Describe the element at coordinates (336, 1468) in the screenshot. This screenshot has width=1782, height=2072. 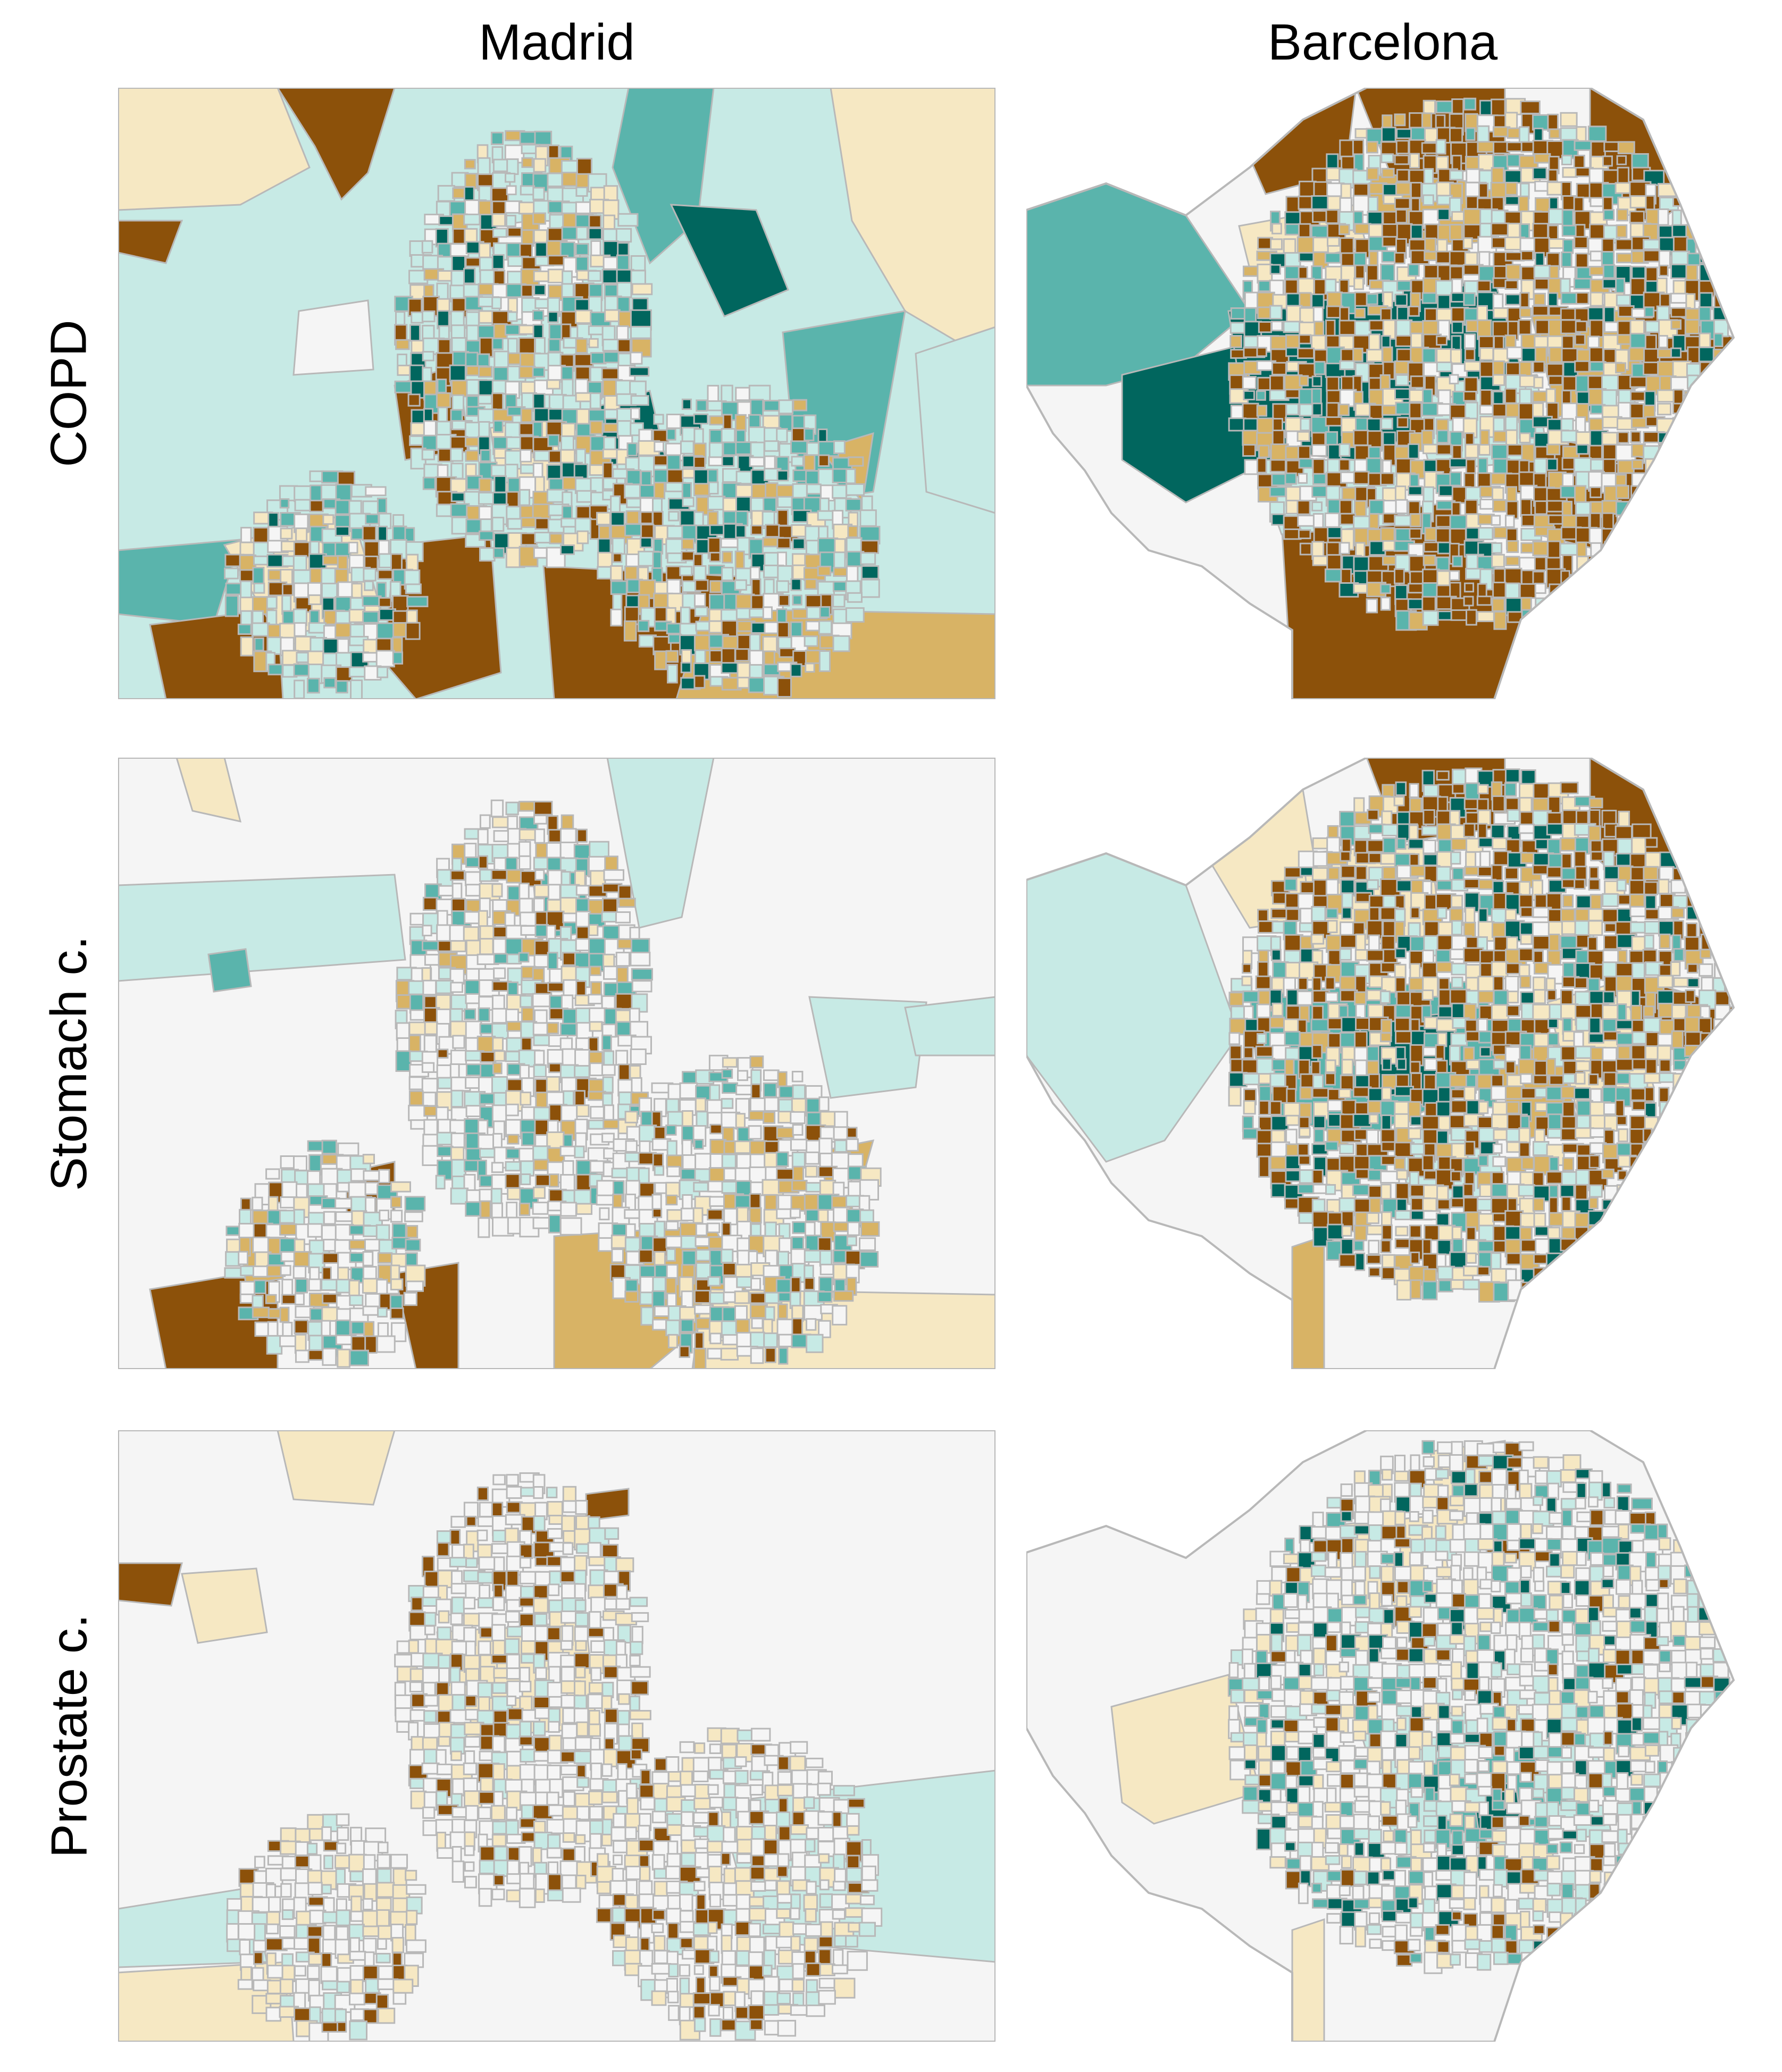
I see `region-mod-high` at that location.